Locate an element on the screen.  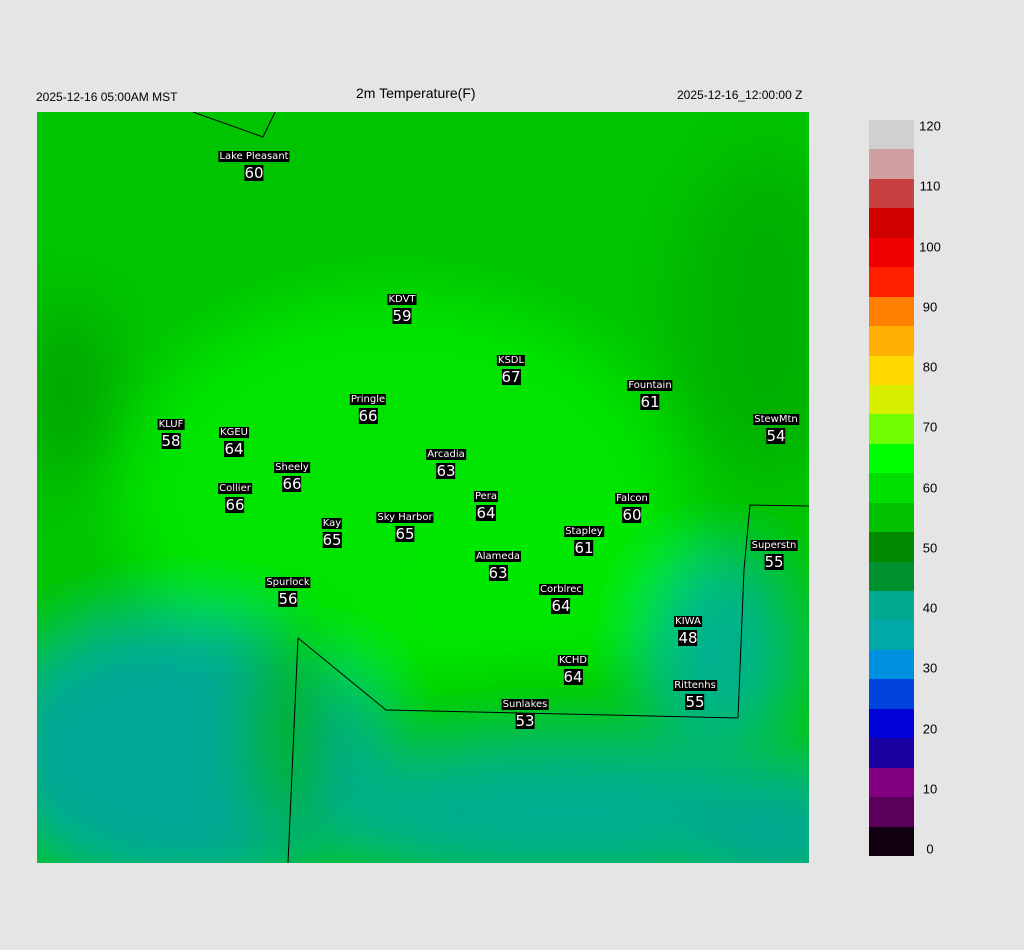
station-name: Collier is located at coordinates (235, 488).